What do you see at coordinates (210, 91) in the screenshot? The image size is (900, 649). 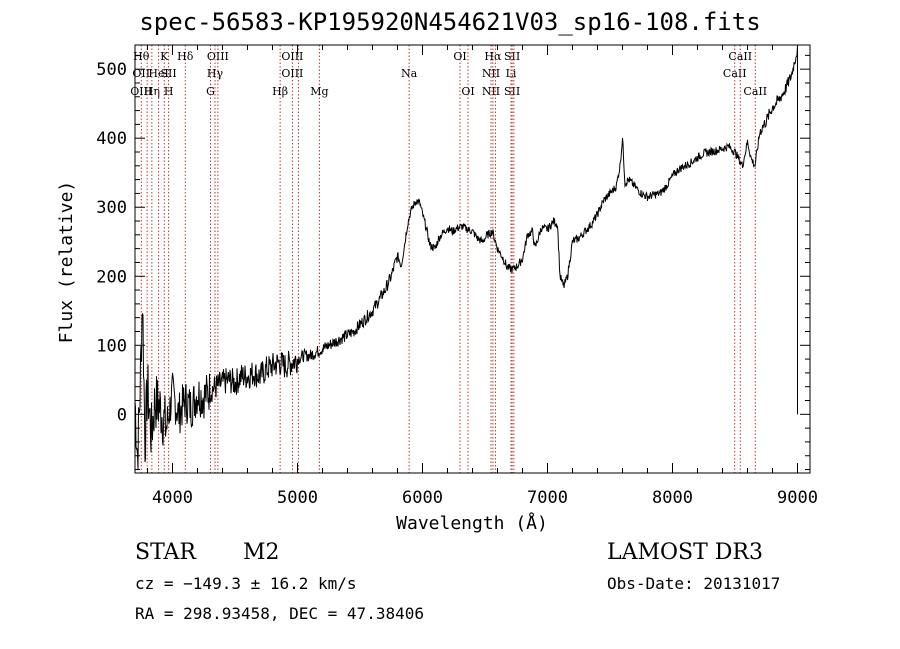 I see `line-marker-label-7-2: G` at bounding box center [210, 91].